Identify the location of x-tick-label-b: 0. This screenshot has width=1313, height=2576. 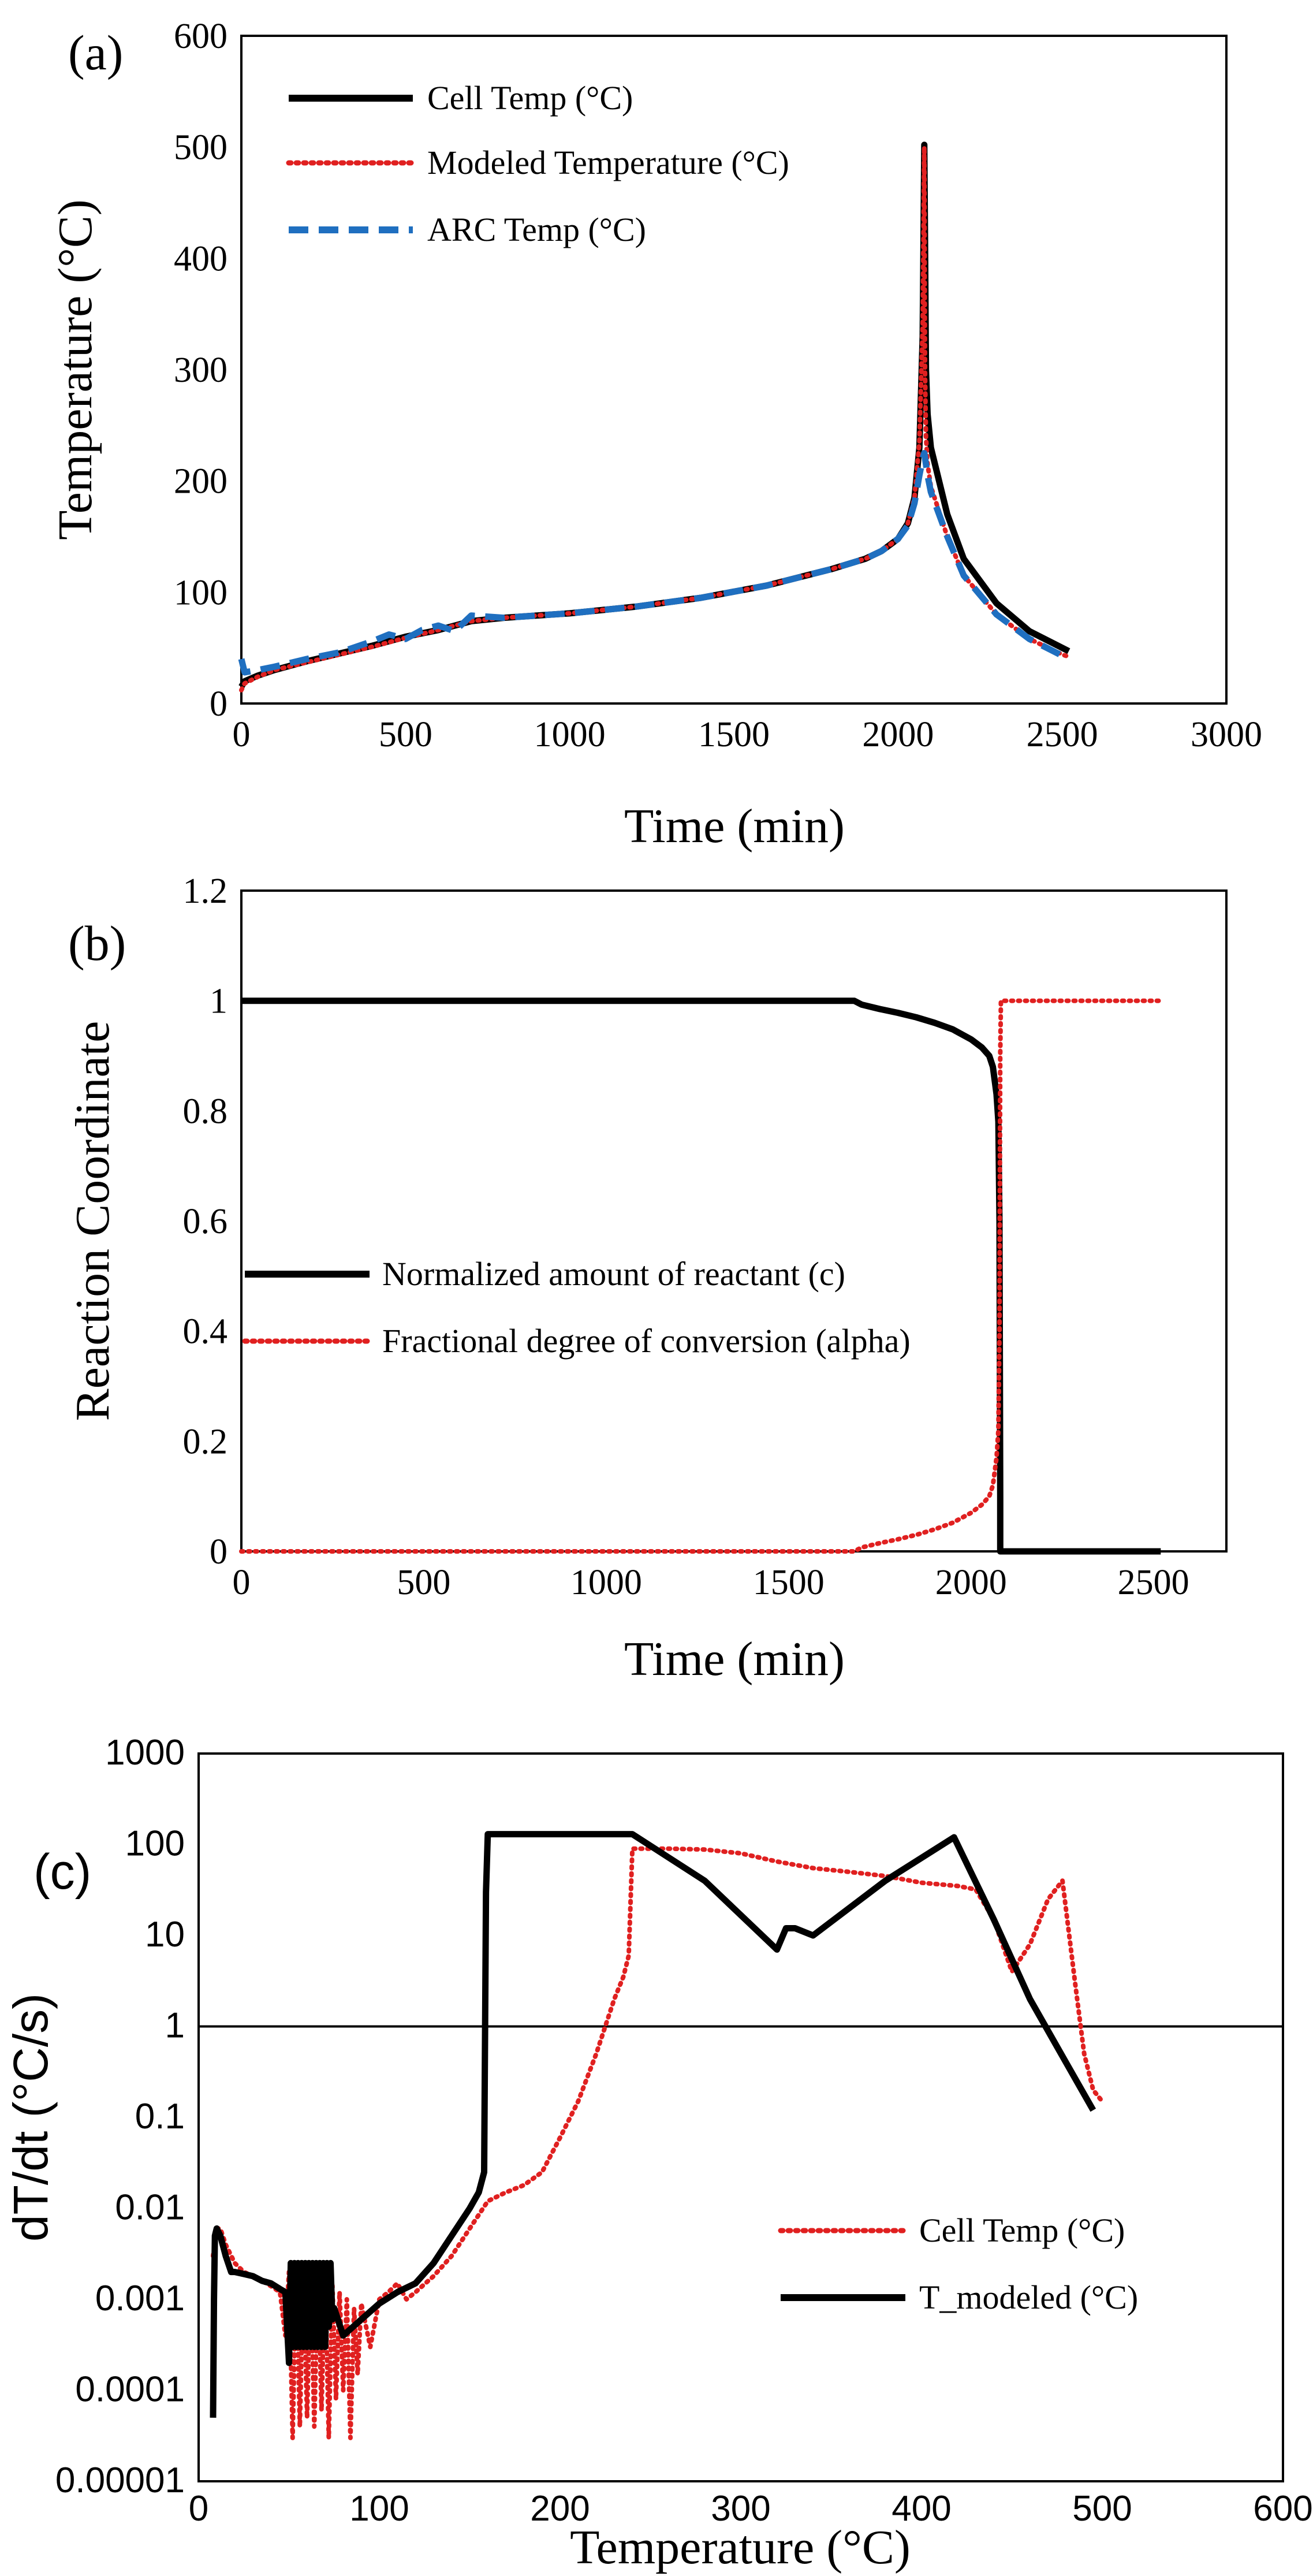
(242, 1582).